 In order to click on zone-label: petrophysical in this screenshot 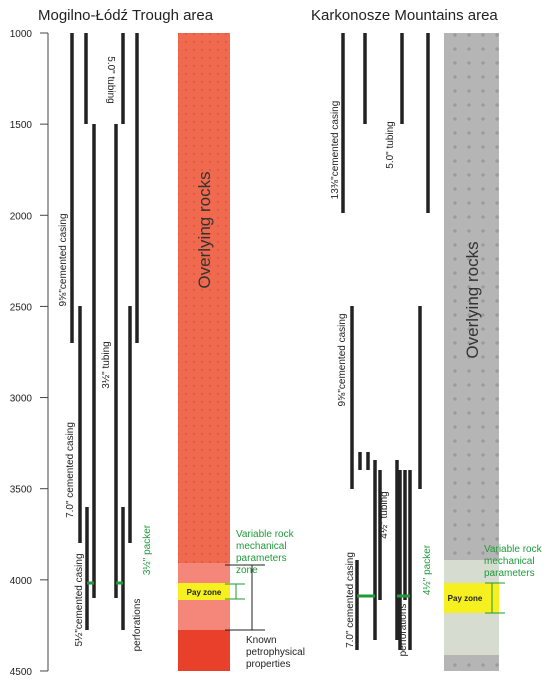, I will do `click(275, 652)`.